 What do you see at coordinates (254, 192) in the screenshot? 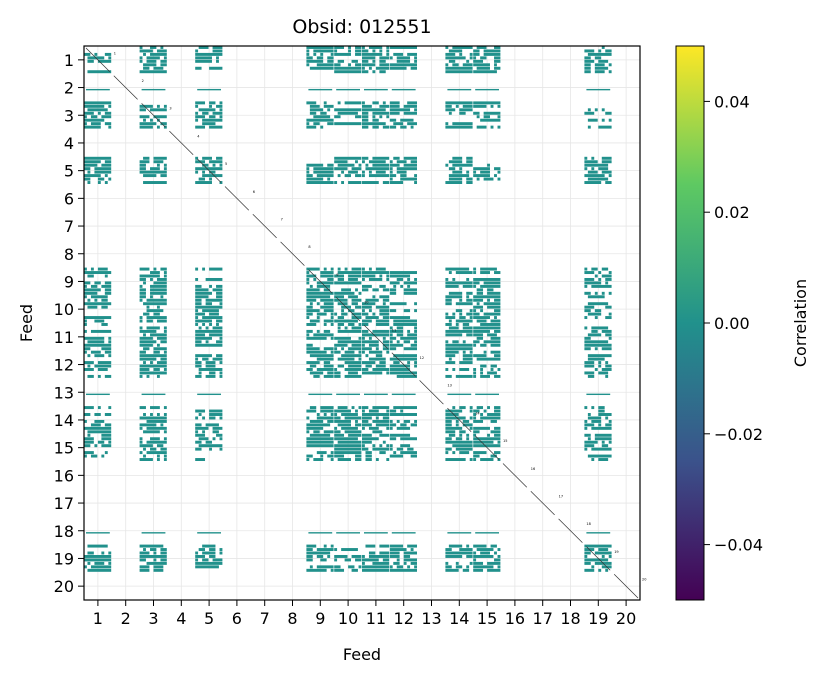
I see `diagonal-label: 6` at bounding box center [254, 192].